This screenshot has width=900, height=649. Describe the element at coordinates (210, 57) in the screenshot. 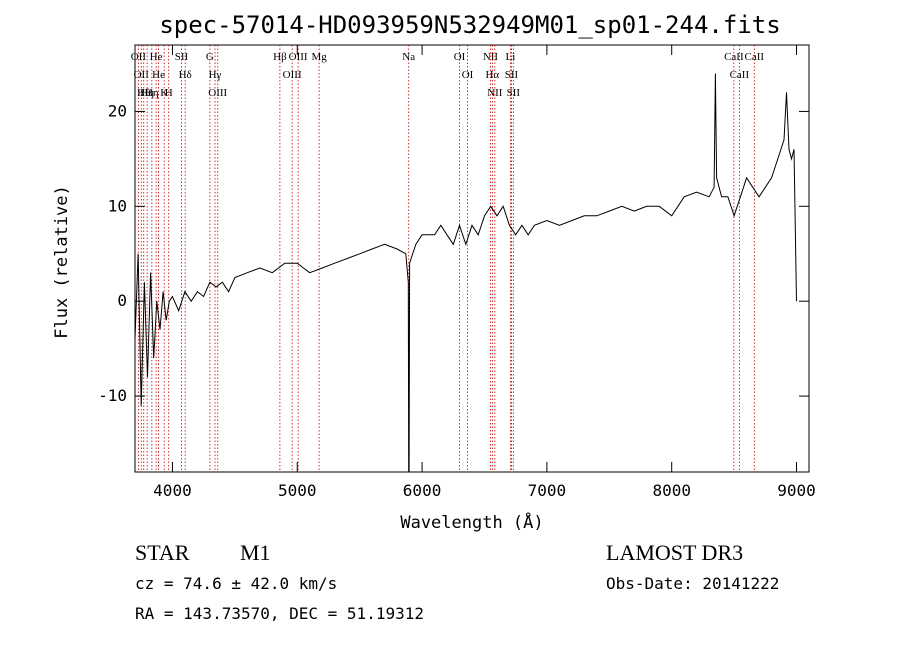

I see `line-label: G` at that location.